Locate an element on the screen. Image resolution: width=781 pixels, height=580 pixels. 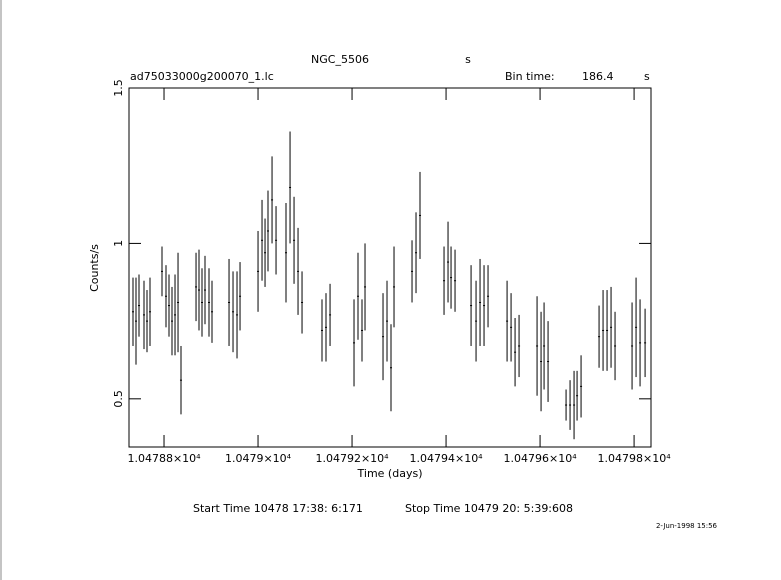
bin-time-label: Bin time: is located at coordinates (530, 76).